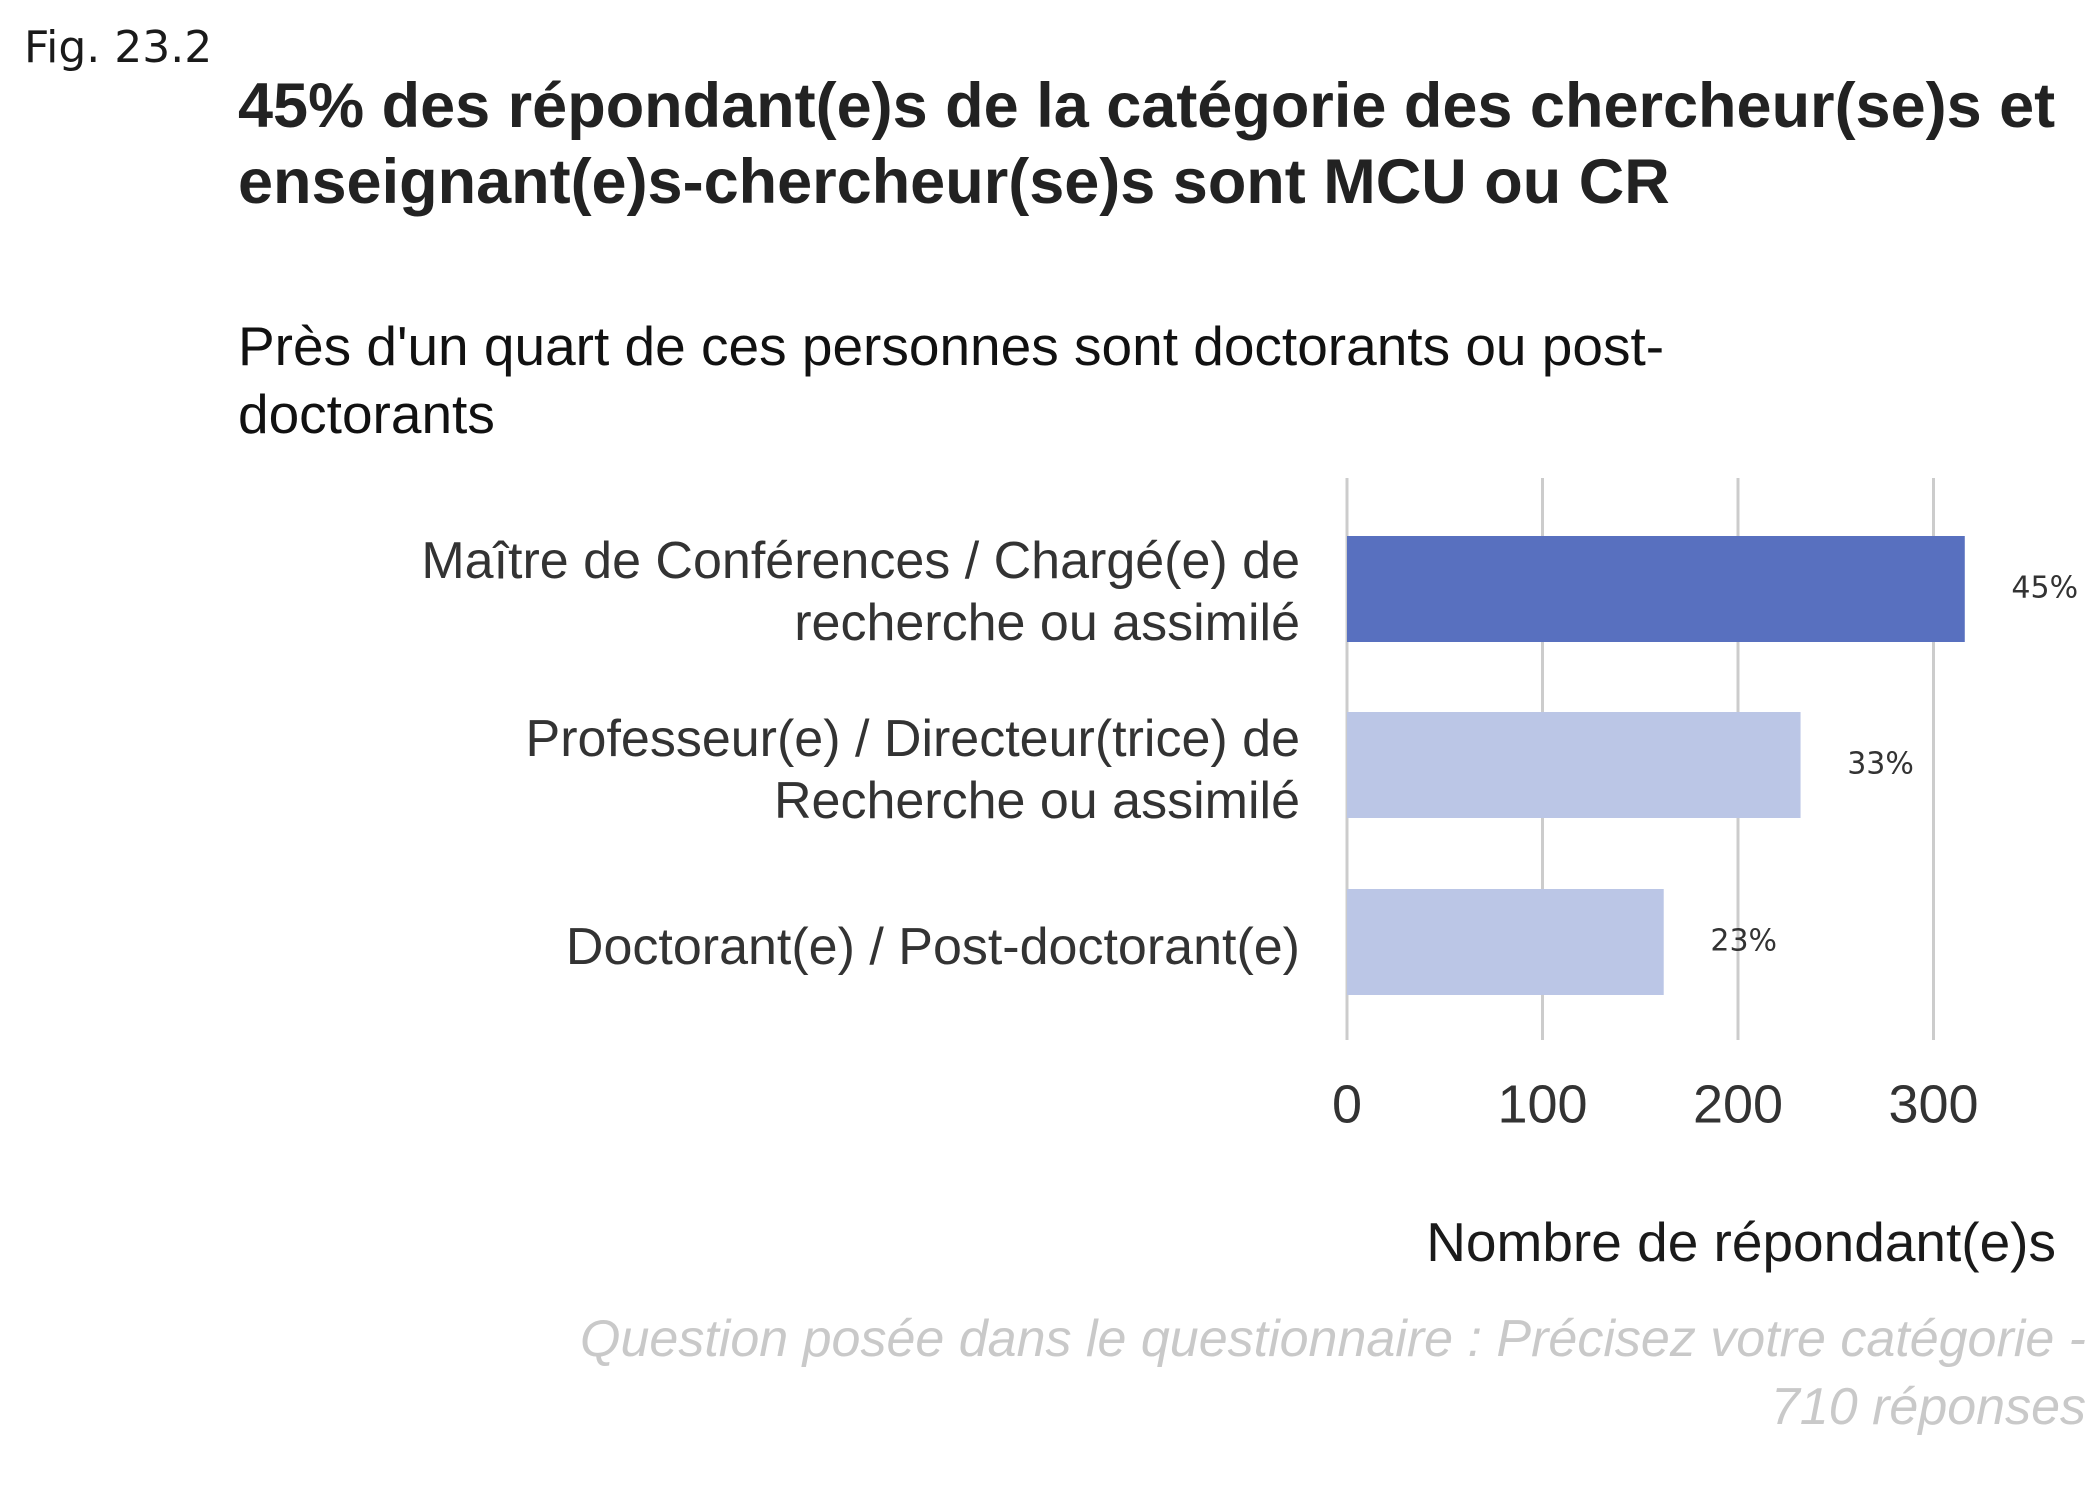 The width and height of the screenshot is (2100, 1500). What do you see at coordinates (932, 947) in the screenshot?
I see `category-label-line: Doctorant(e) / Post-doctorant(e)` at bounding box center [932, 947].